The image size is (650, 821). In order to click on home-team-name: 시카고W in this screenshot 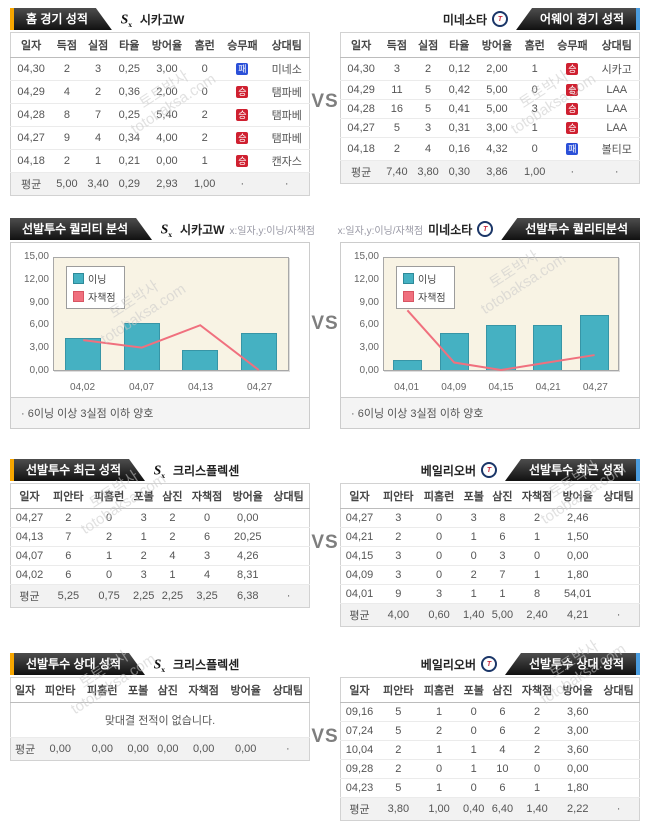, I will do `click(162, 19)`.